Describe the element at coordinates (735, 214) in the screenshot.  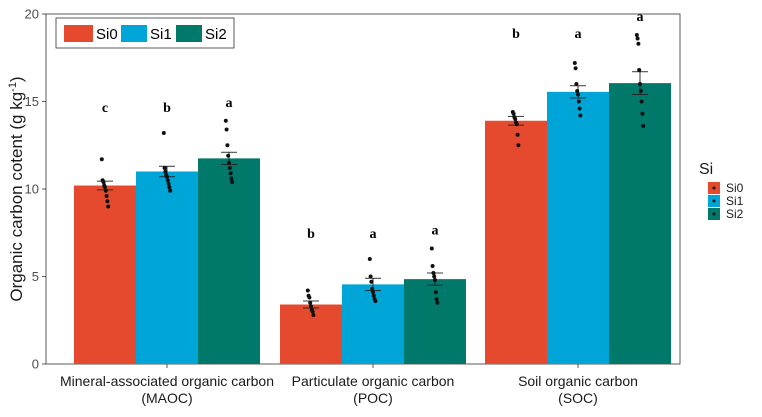
I see `legend-label: Si2` at that location.